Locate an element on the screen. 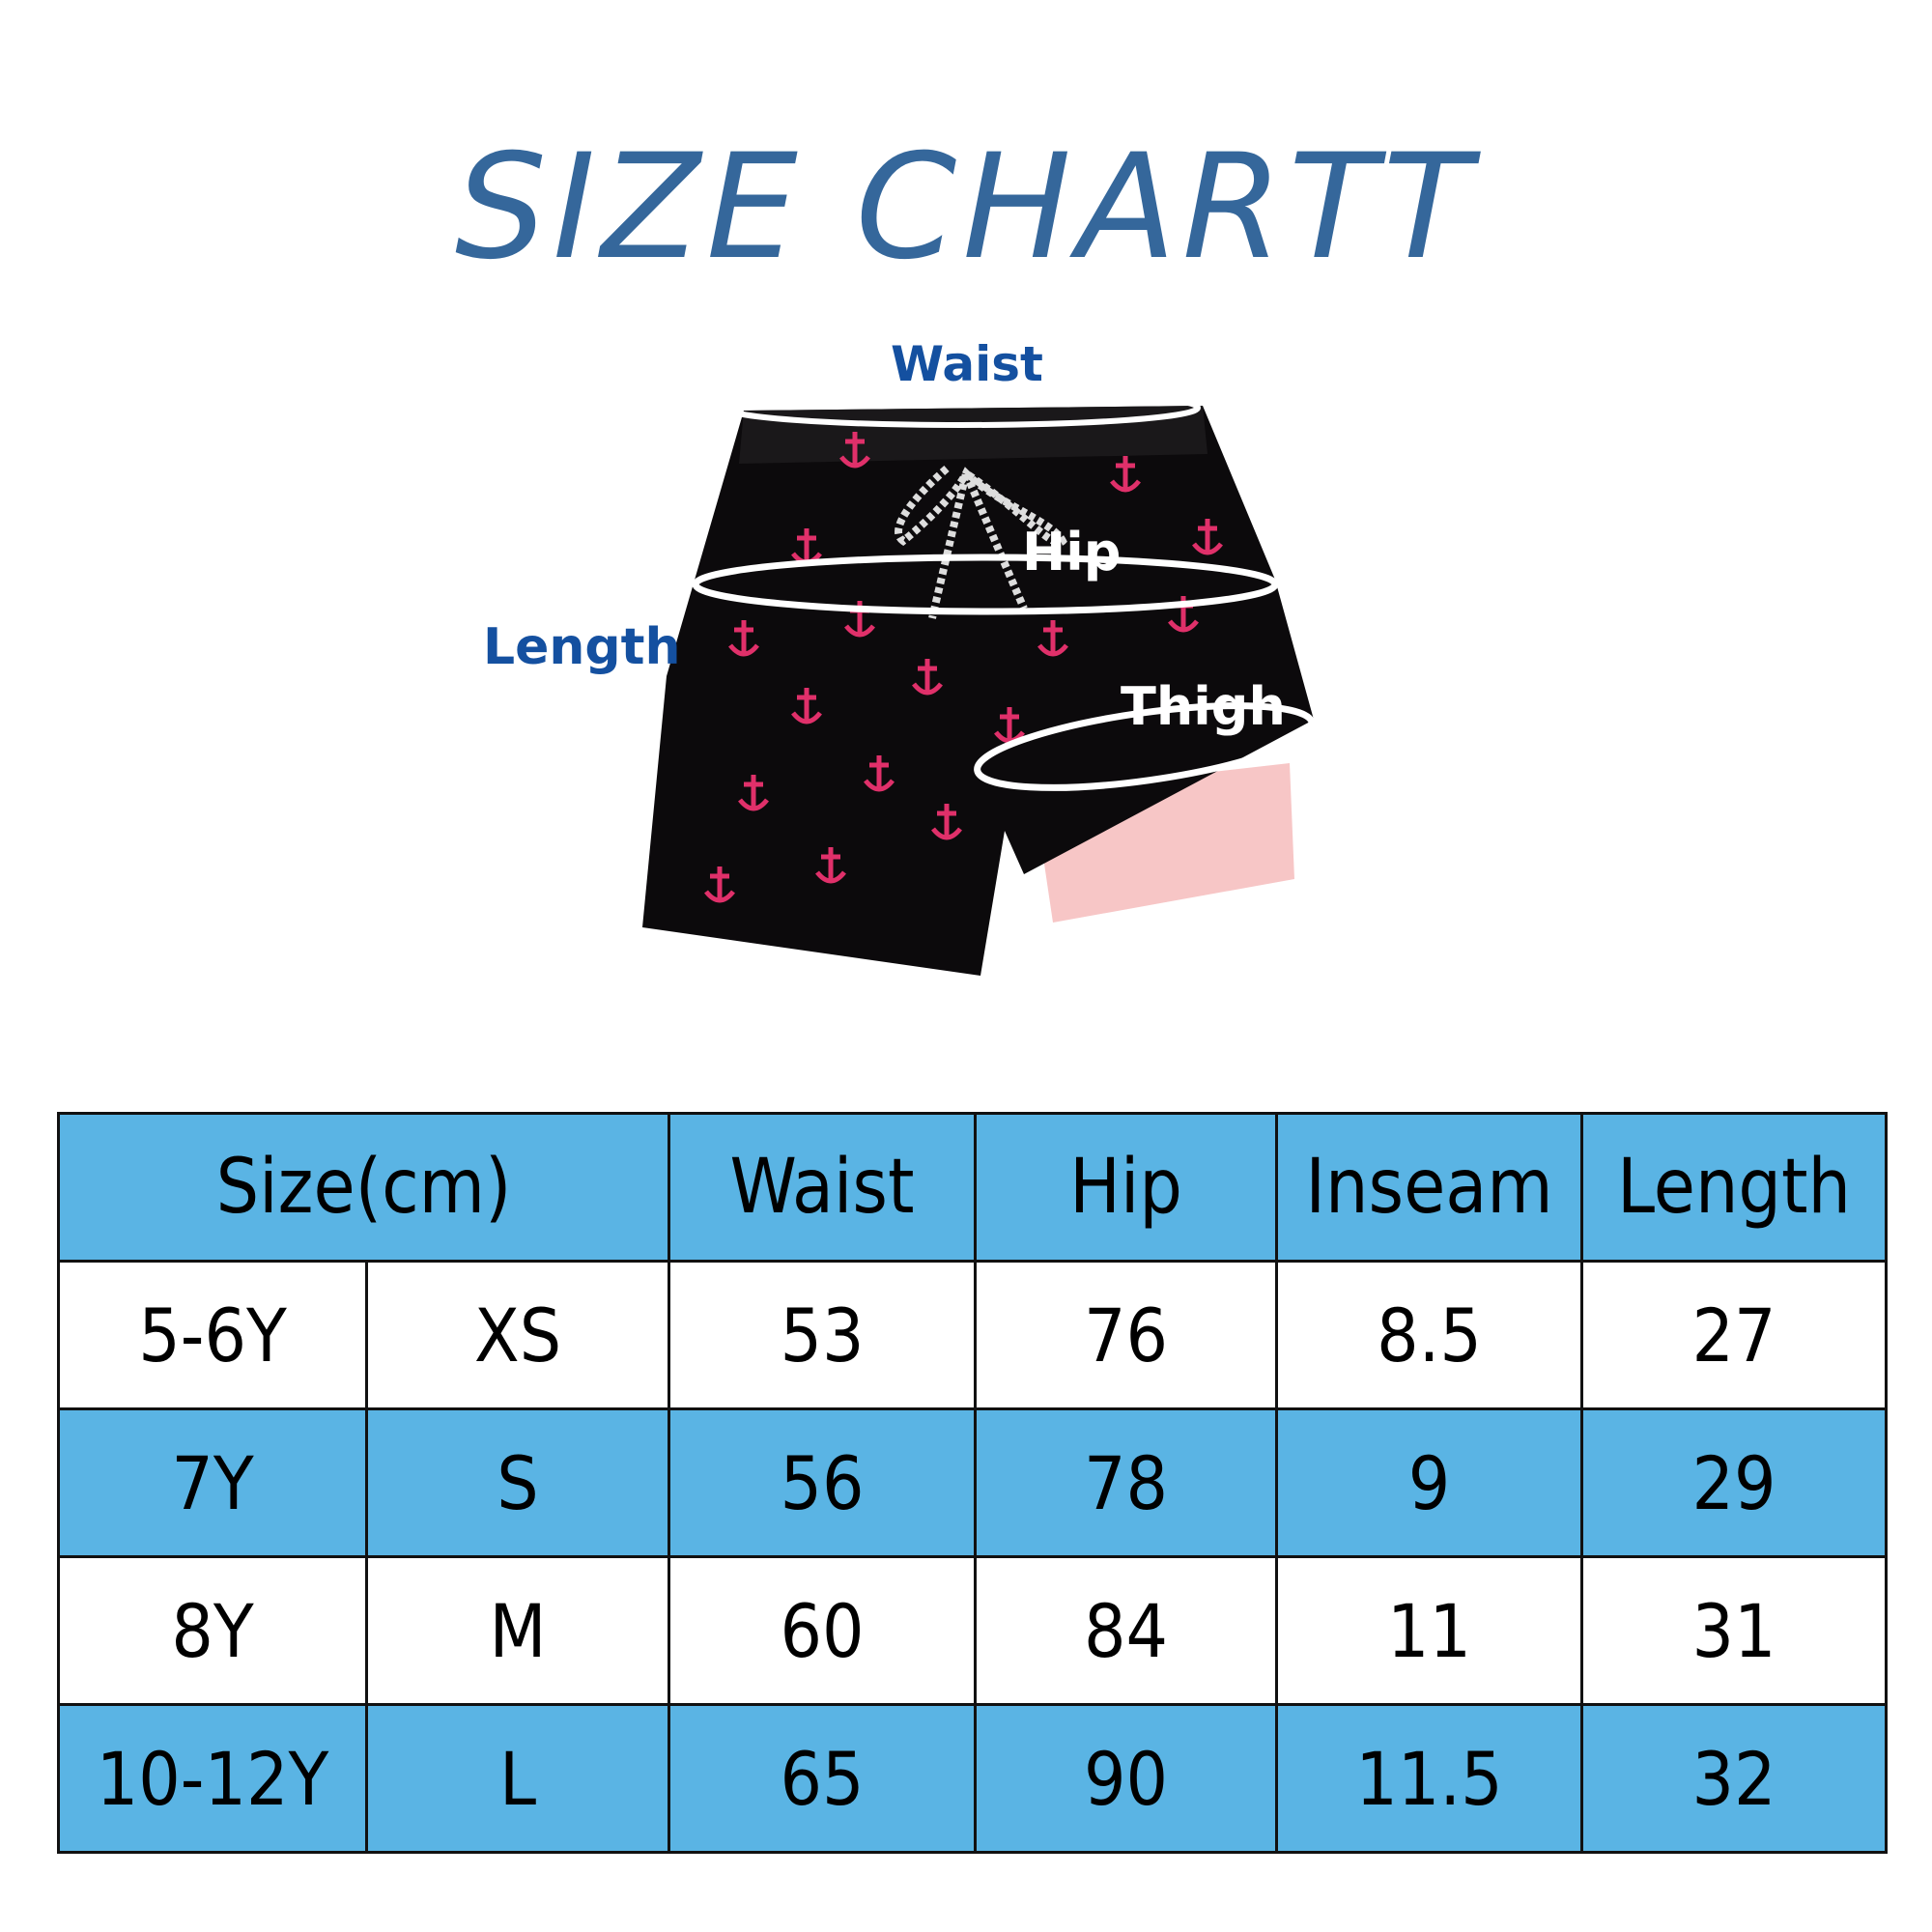 The width and height of the screenshot is (1932, 1932). cell-length: 27 is located at coordinates (1734, 1335).